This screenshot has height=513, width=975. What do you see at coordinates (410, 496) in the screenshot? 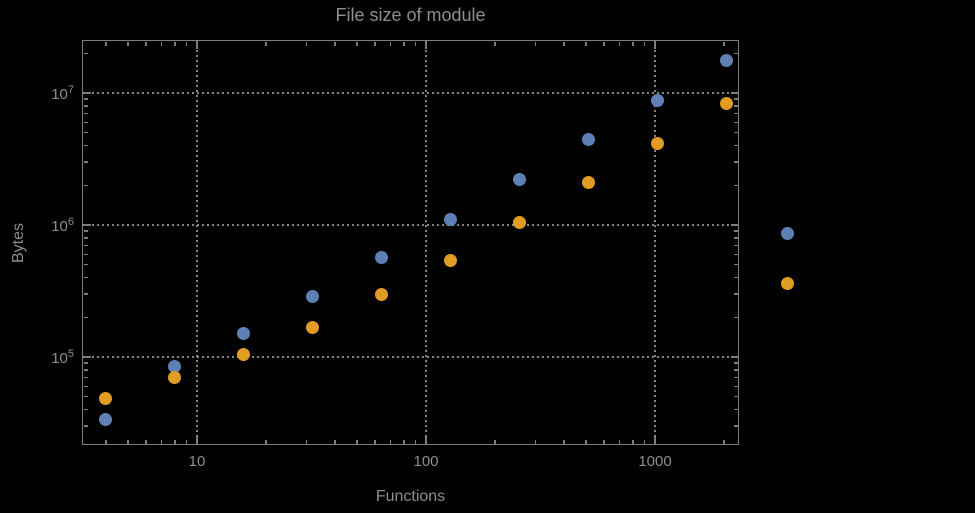
I see `x-axis-label: Functions` at bounding box center [410, 496].